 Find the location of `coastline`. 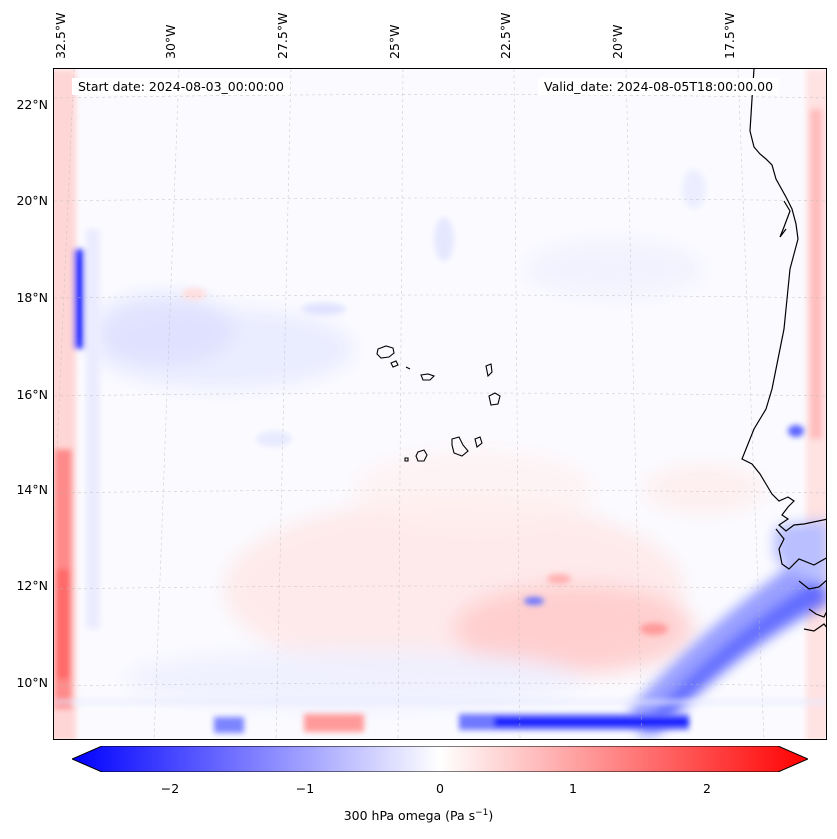

coastline is located at coordinates (783, 350).